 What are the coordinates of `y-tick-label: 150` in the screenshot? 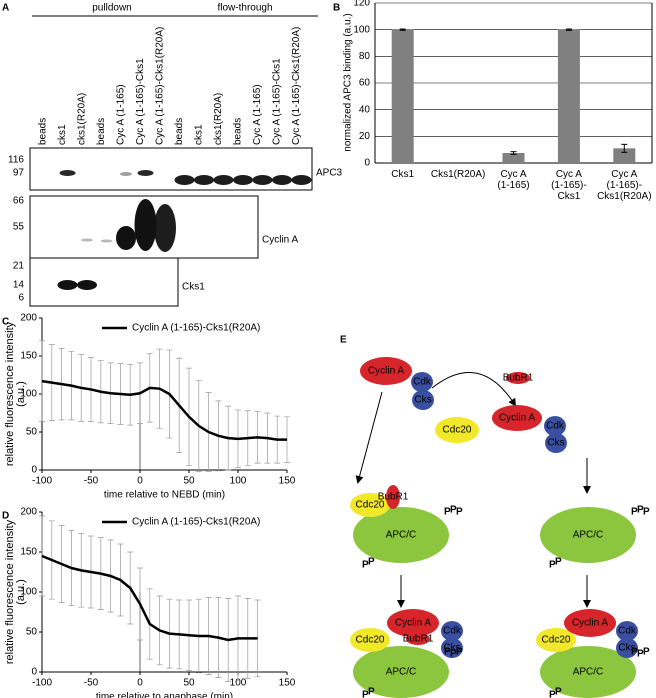 It's located at (28, 552).